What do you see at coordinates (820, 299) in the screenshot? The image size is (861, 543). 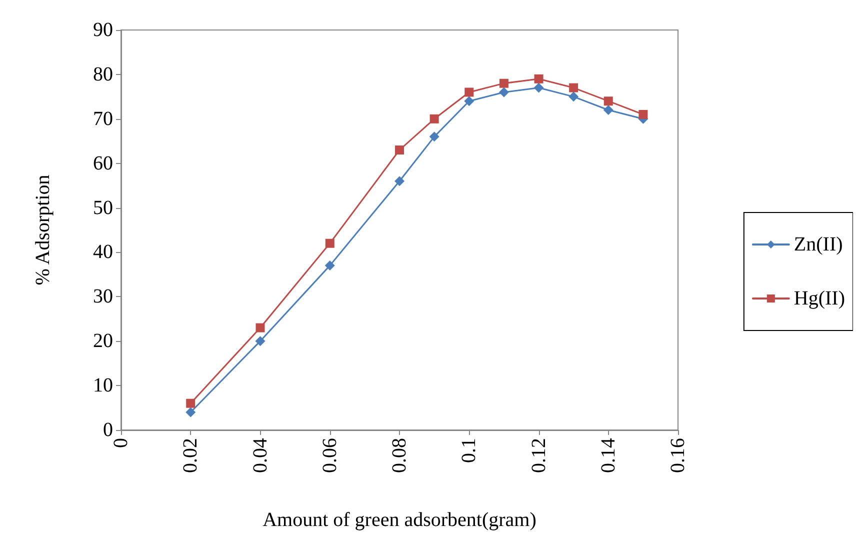 I see `legend-label: Hg(II)` at bounding box center [820, 299].